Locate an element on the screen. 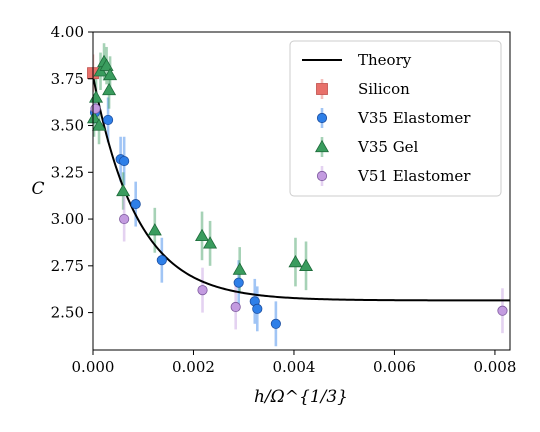 This screenshot has height=432, width=540. x-tick-label: 0.006 is located at coordinates (394, 367).